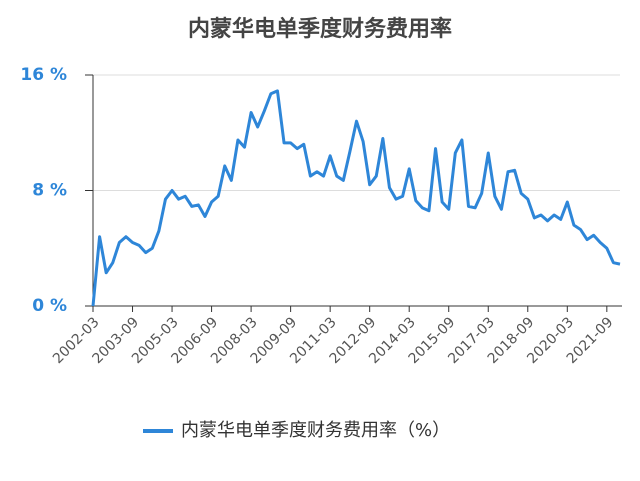 The image size is (640, 481). Describe the element at coordinates (315, 430) in the screenshot. I see `legend-label: 内蒙华电单季度财务费用率（%）` at that location.